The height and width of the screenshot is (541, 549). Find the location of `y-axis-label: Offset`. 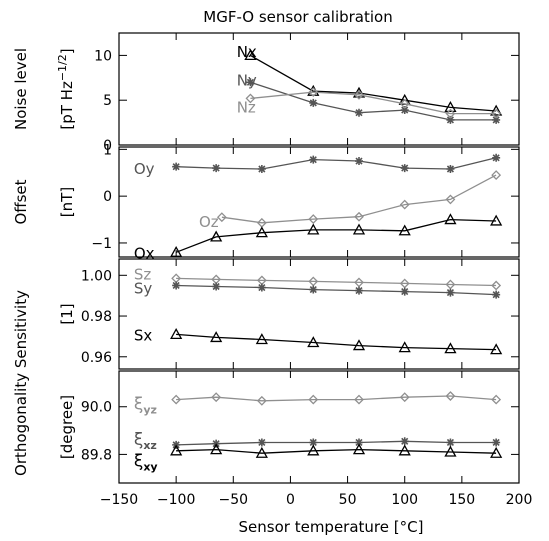

y-axis-label: Offset is located at coordinates (21, 201).